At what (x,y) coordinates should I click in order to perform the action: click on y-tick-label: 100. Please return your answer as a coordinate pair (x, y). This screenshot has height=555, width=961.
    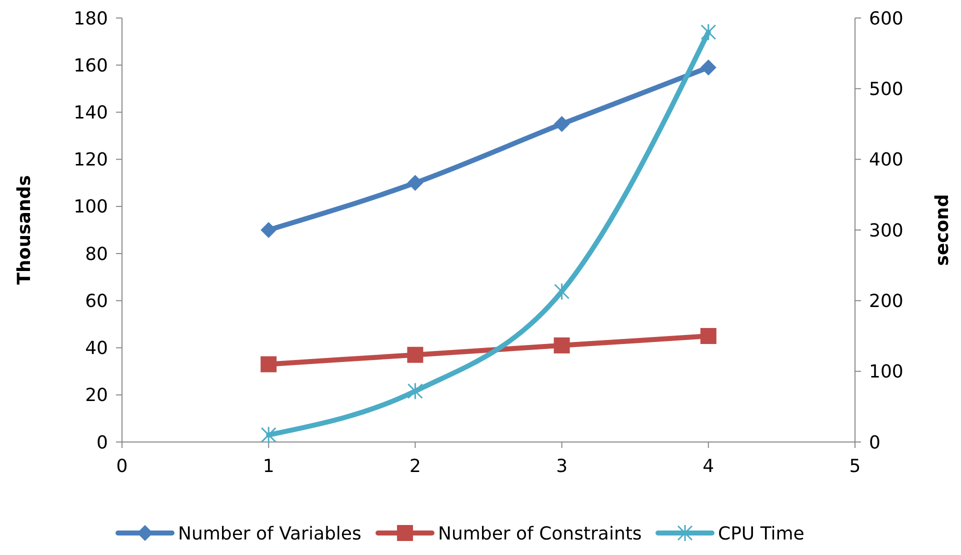
    Looking at the image, I should click on (91, 207).